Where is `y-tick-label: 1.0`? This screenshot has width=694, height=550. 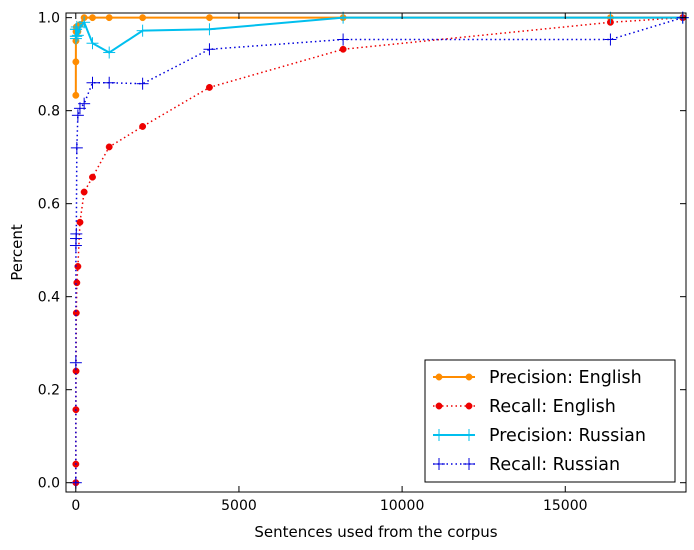
y-tick-label: 1.0 is located at coordinates (49, 19).